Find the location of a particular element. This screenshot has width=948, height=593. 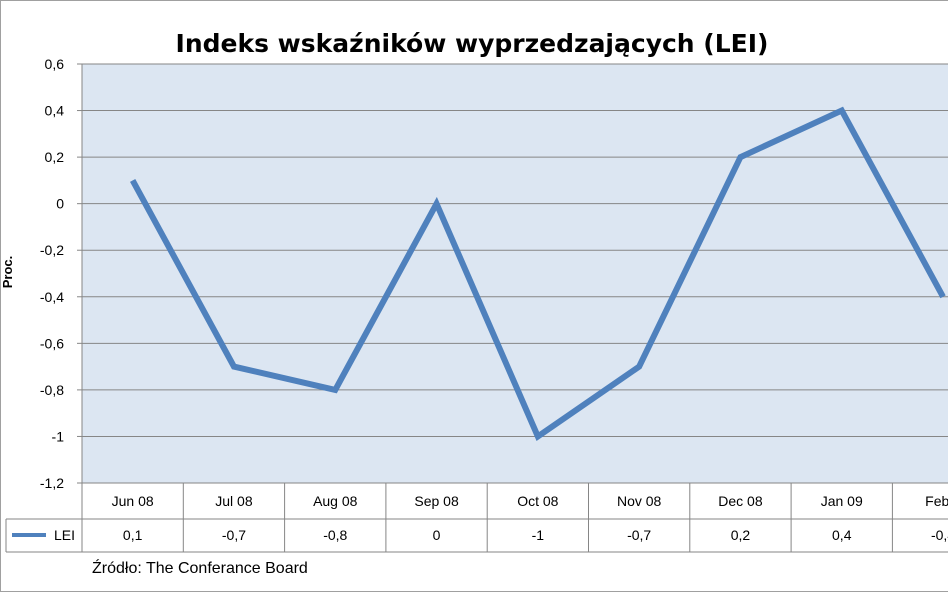

data-table-value: 0 is located at coordinates (437, 535).